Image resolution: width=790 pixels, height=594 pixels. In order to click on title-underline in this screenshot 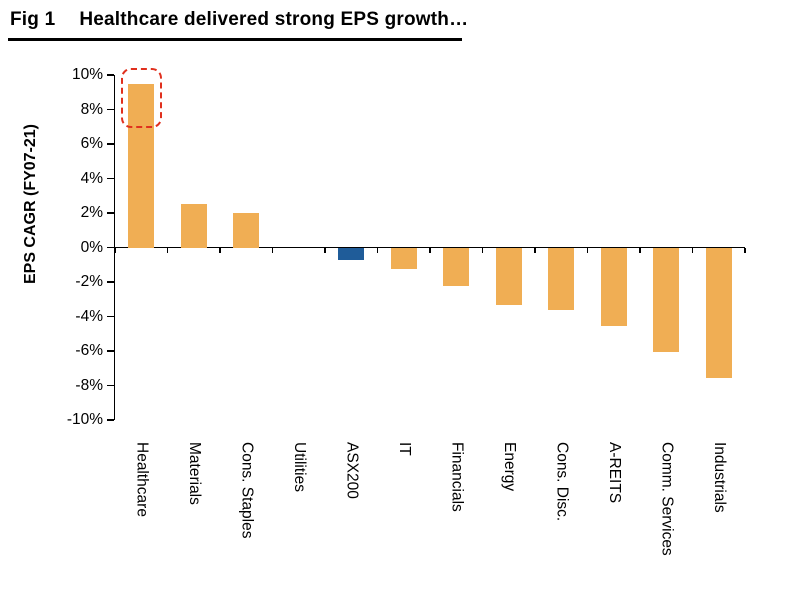, I will do `click(235, 39)`.